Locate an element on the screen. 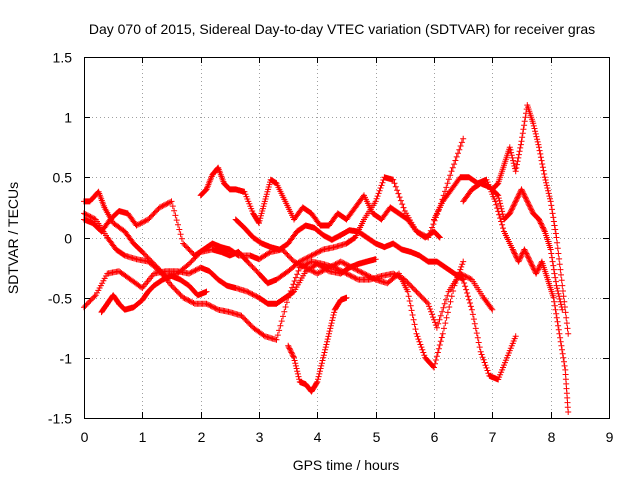 The width and height of the screenshot is (640, 480). y-tick-label: 0.5 is located at coordinates (63, 178).